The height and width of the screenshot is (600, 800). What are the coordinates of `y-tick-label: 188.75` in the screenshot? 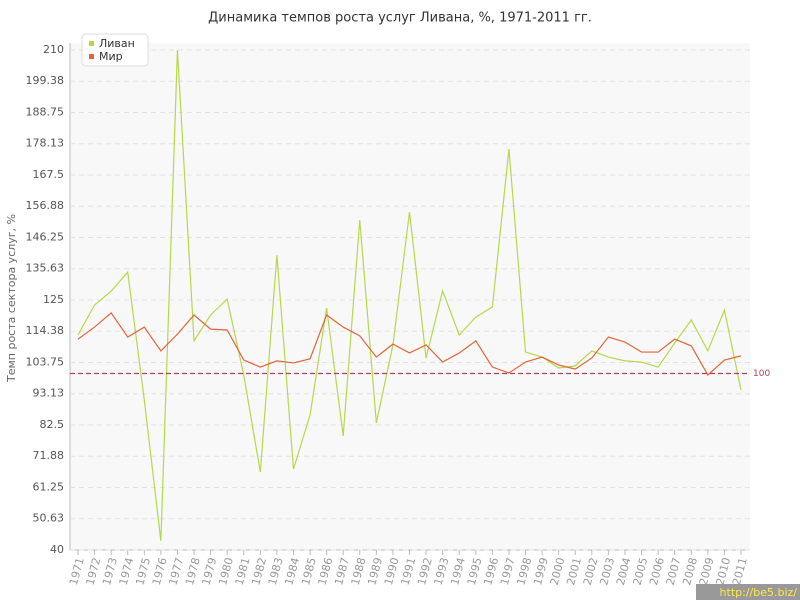 It's located at (45, 112).